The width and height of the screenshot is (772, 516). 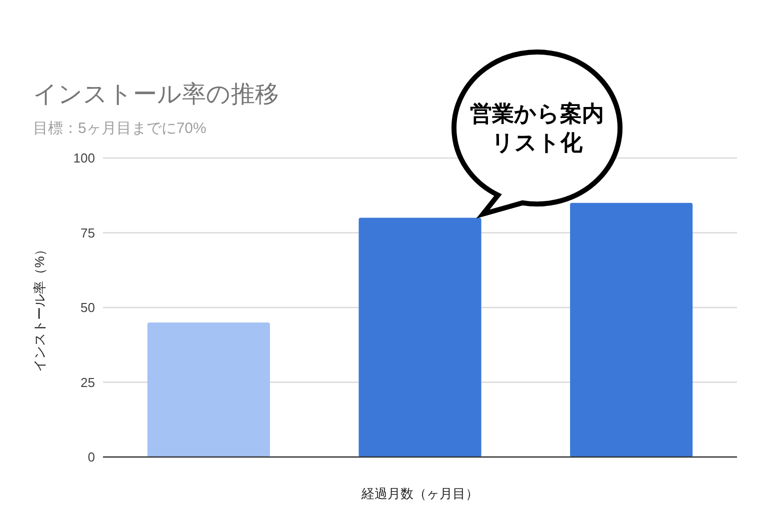 I want to click on x-axis-title: 経過月数（ヶ月目）, so click(x=419, y=493).